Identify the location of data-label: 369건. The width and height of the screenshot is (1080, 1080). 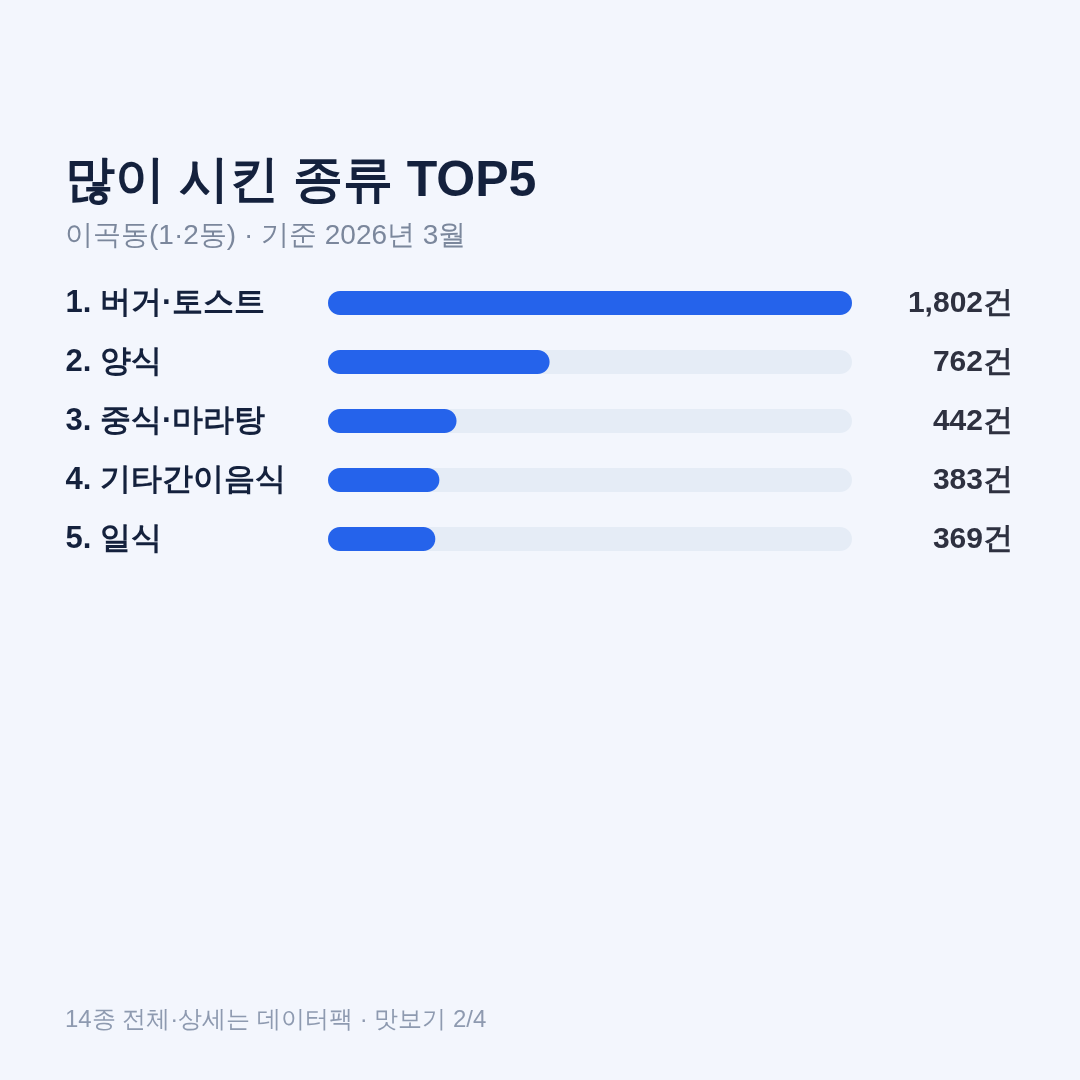
(972, 537).